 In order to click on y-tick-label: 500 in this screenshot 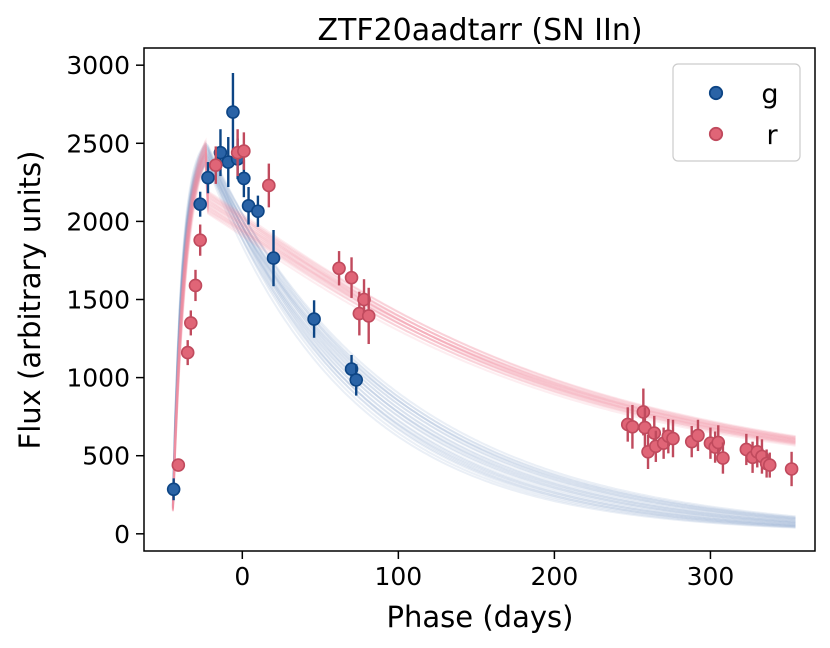, I will do `click(106, 456)`.